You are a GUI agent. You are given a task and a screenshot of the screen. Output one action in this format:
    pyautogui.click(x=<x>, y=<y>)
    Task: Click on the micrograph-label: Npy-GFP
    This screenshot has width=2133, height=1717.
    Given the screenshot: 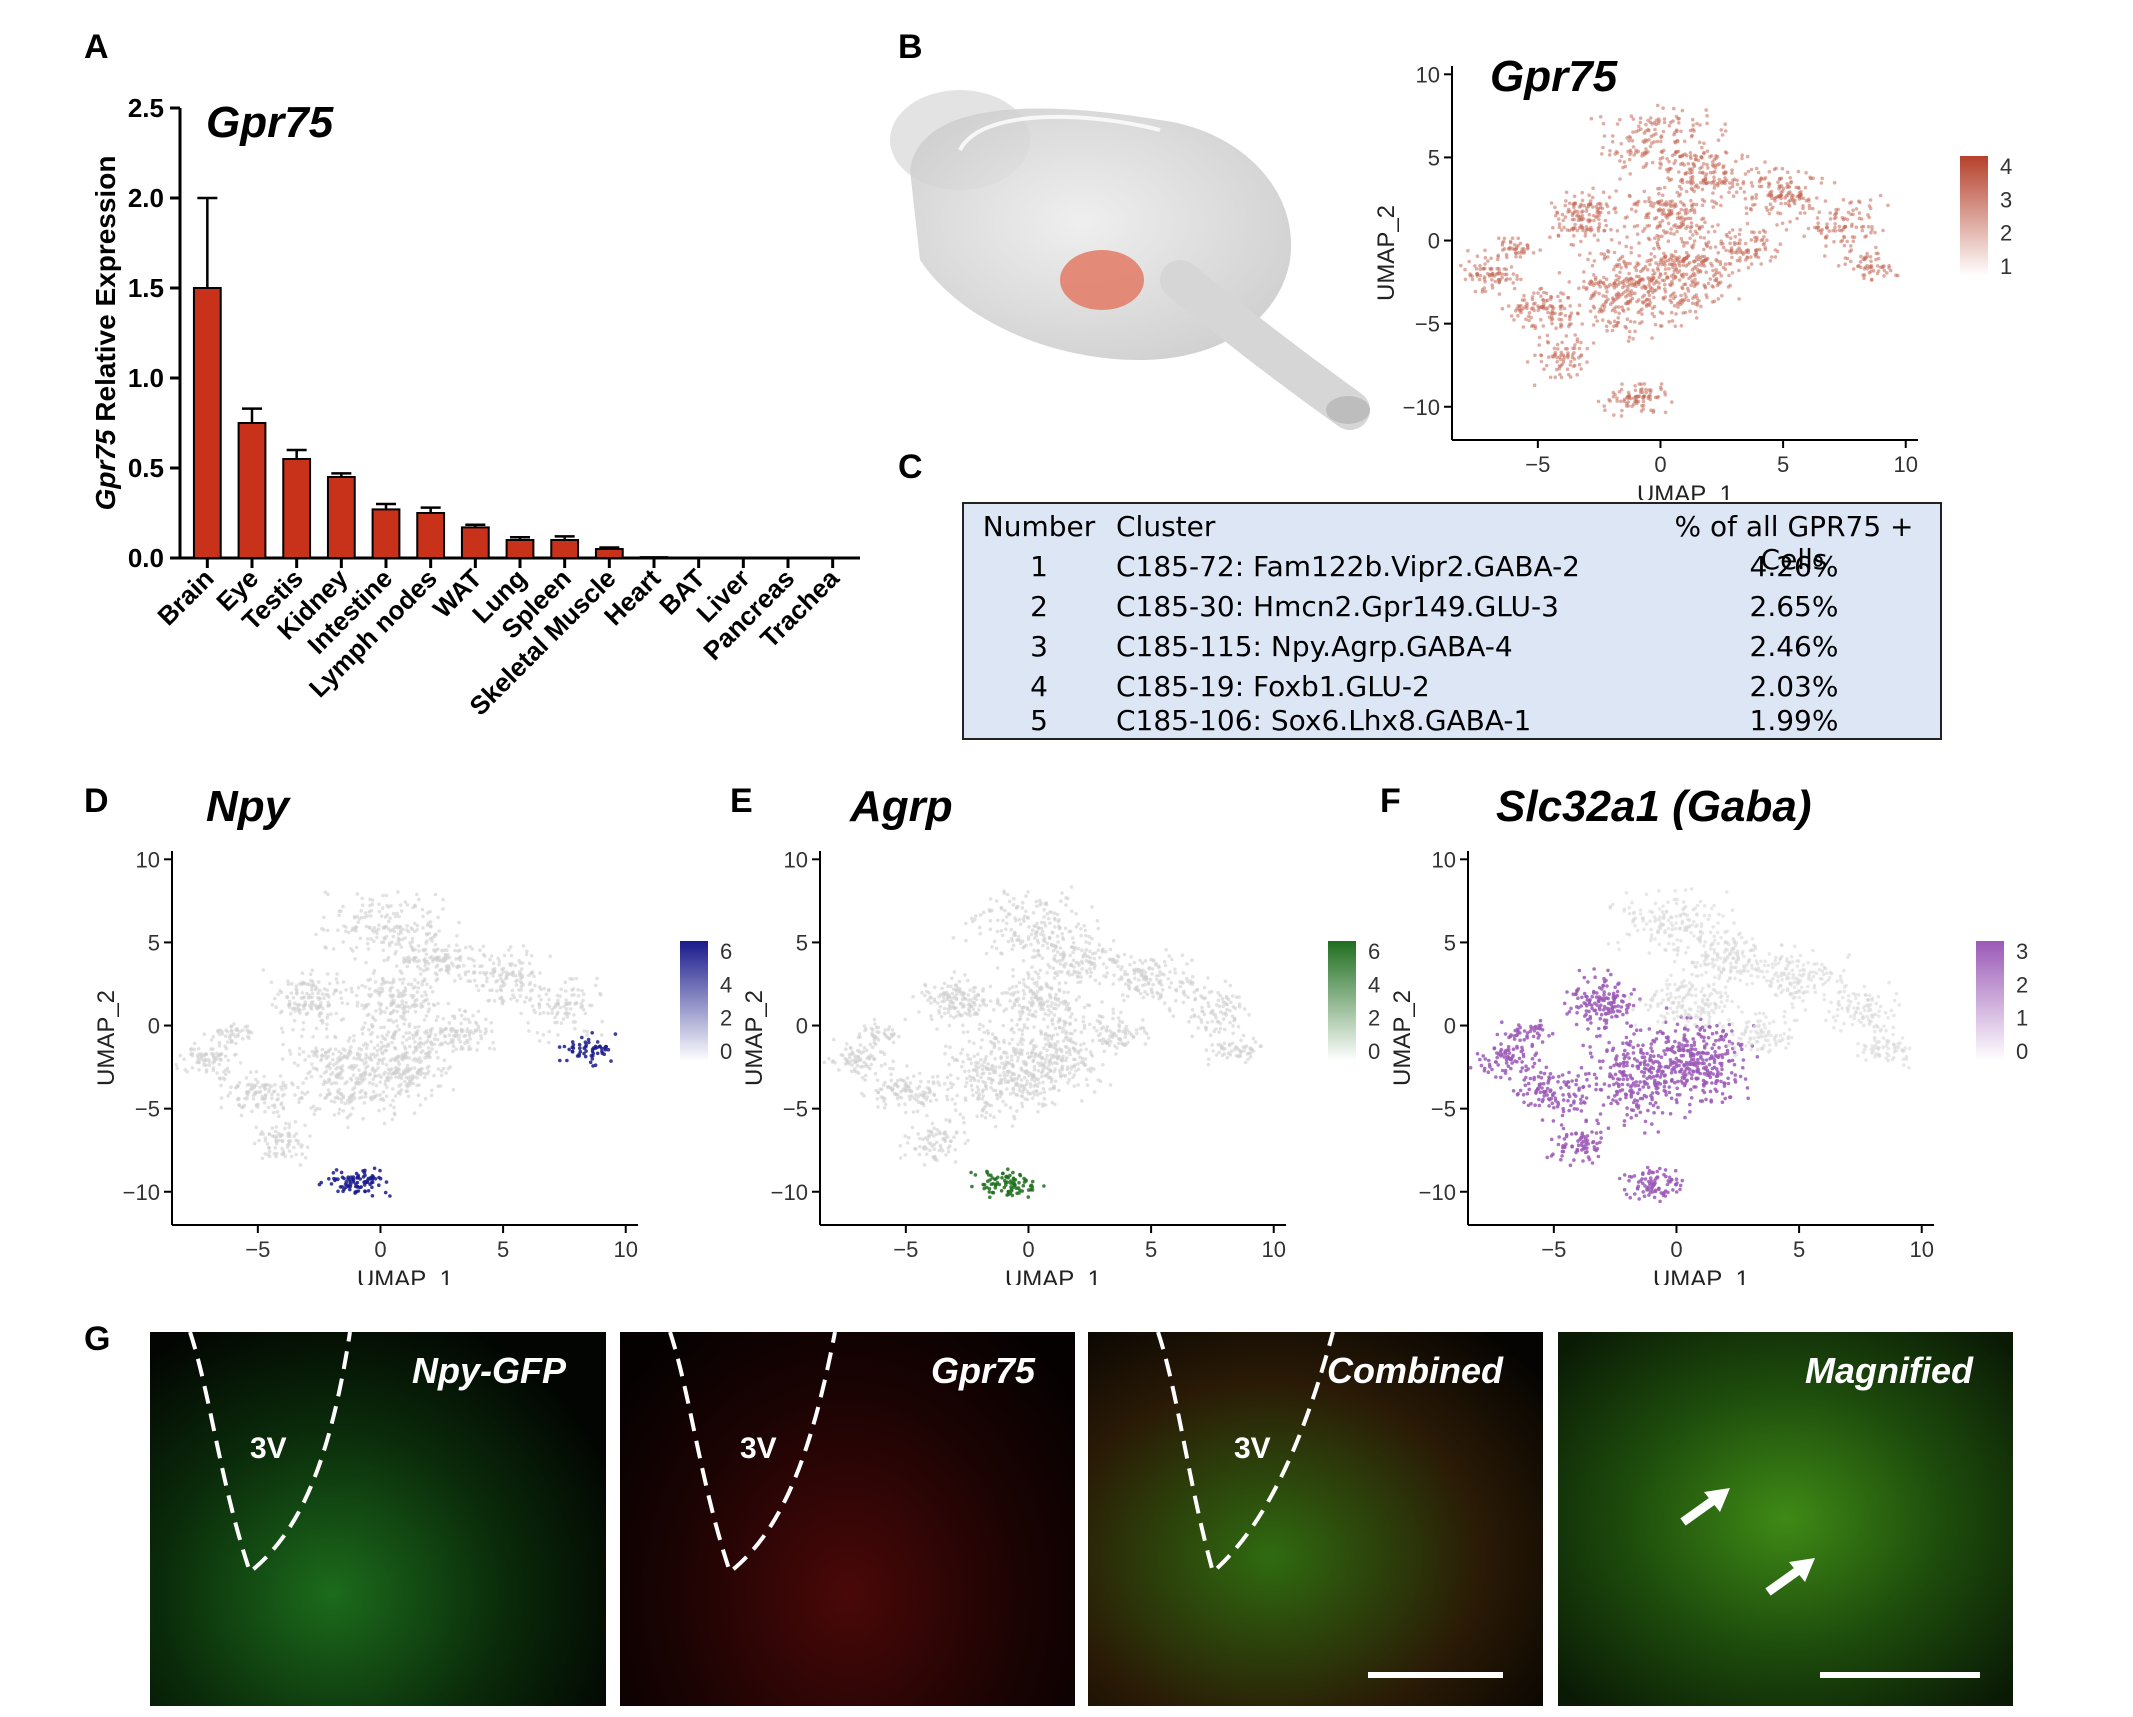 What is the action you would take?
    pyautogui.click(x=488, y=1370)
    